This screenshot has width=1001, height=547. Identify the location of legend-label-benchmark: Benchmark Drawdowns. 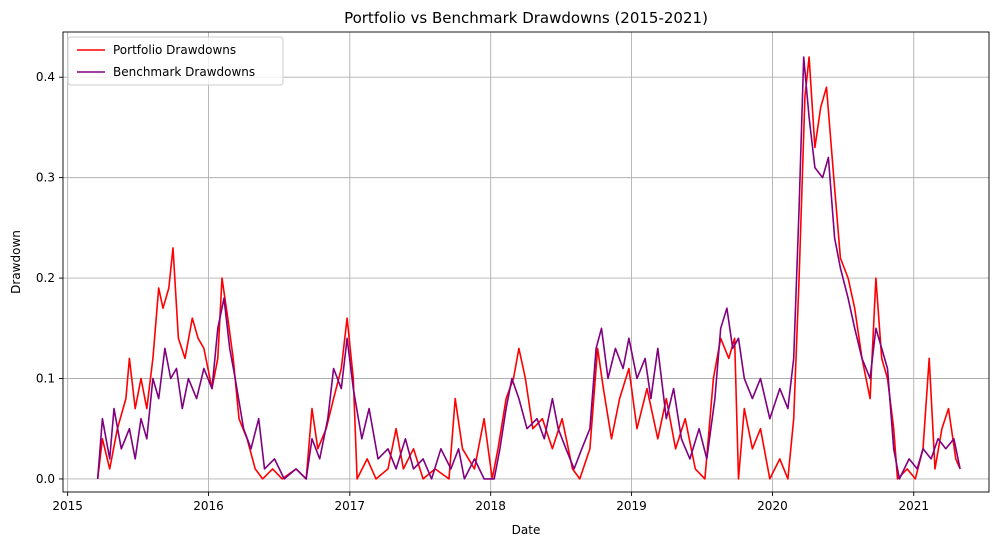
(184, 72).